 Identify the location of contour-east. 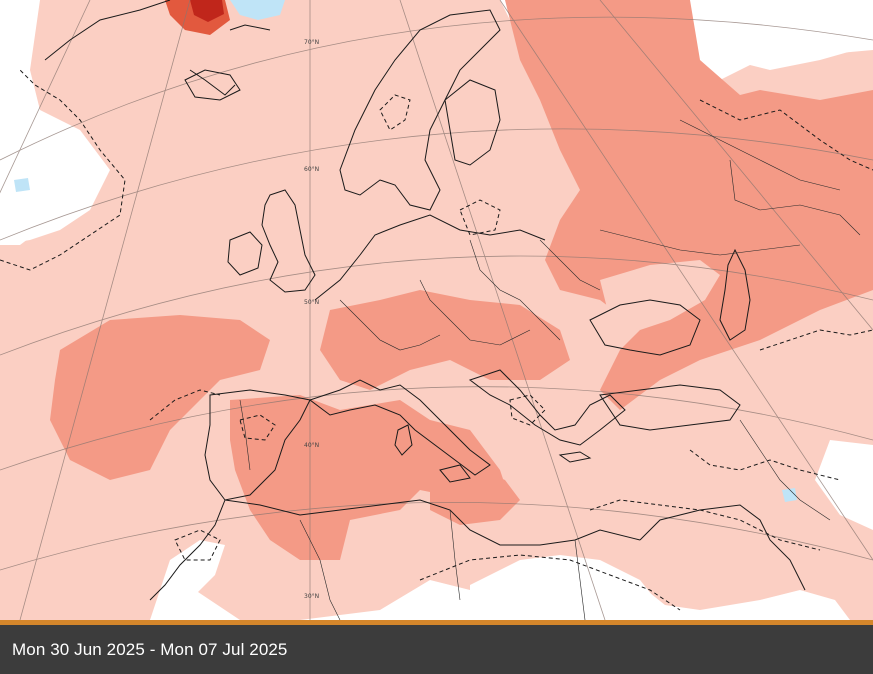
(786, 135).